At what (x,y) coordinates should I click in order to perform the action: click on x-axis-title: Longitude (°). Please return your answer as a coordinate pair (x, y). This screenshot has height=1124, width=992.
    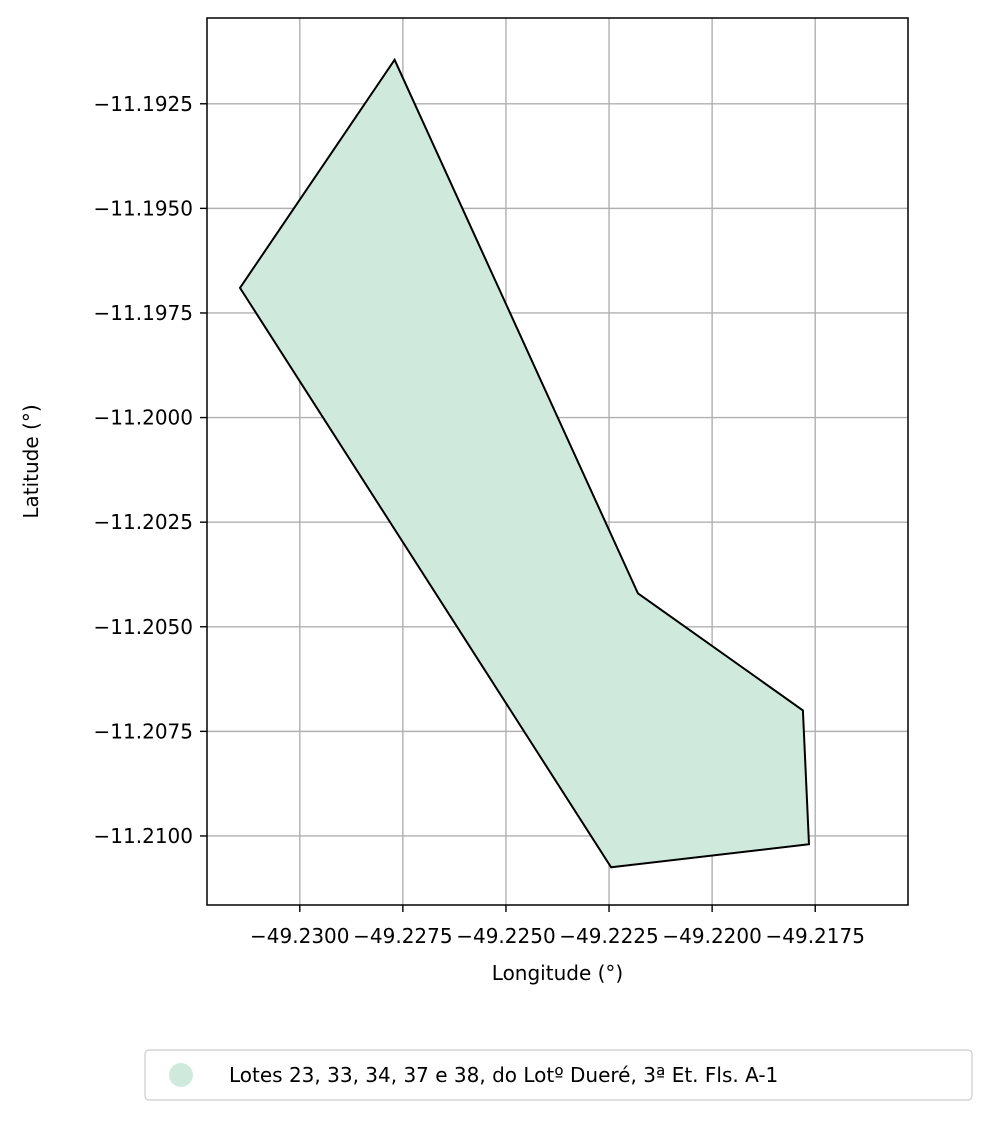
    Looking at the image, I should click on (557, 973).